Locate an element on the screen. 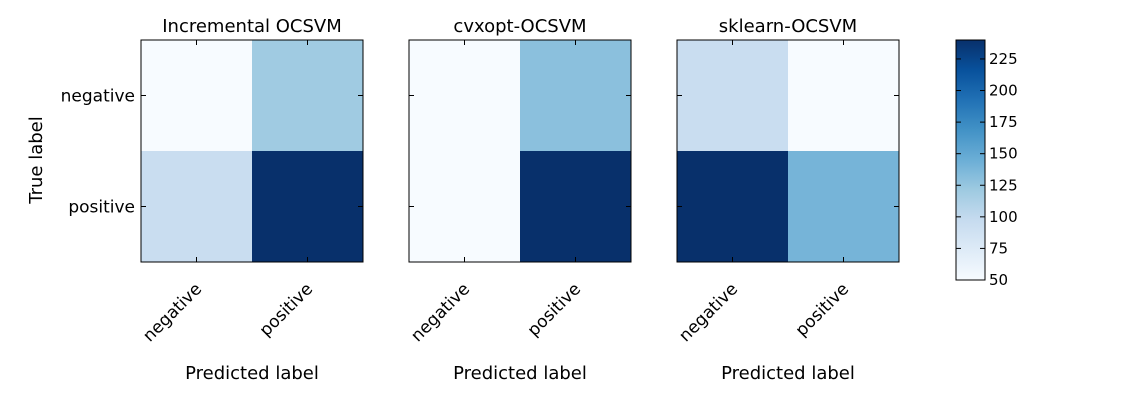  colorbar-tick-label: 125 is located at coordinates (1003, 185).